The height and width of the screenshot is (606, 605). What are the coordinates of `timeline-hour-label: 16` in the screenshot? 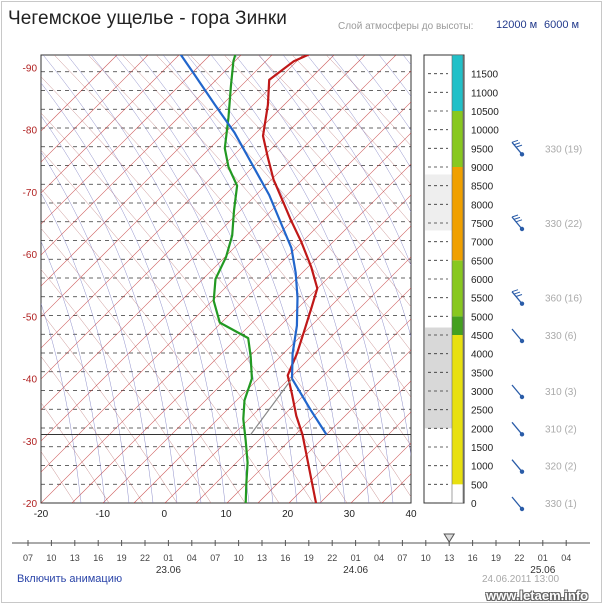 It's located at (473, 558).